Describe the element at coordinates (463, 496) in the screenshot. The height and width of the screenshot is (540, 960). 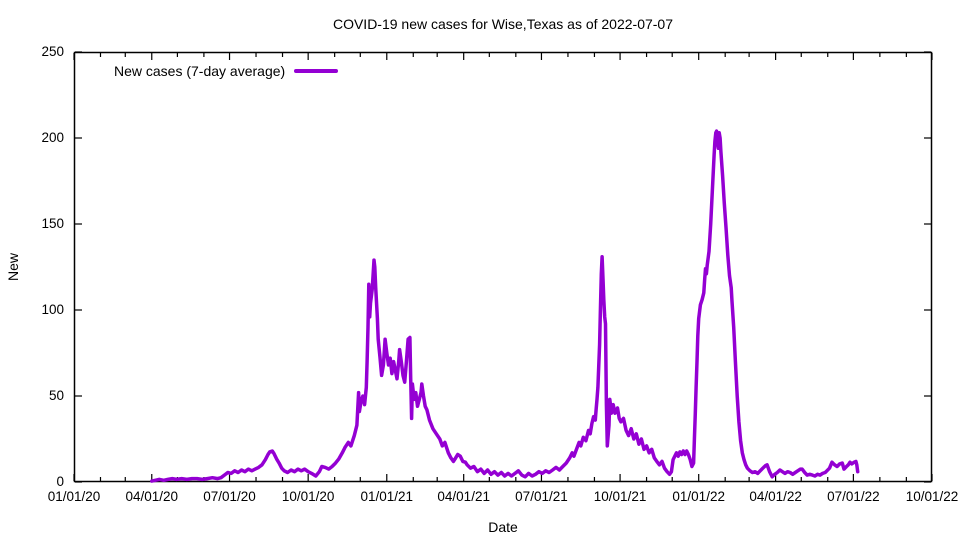
I see `x-tick-label: 04/01/21` at that location.